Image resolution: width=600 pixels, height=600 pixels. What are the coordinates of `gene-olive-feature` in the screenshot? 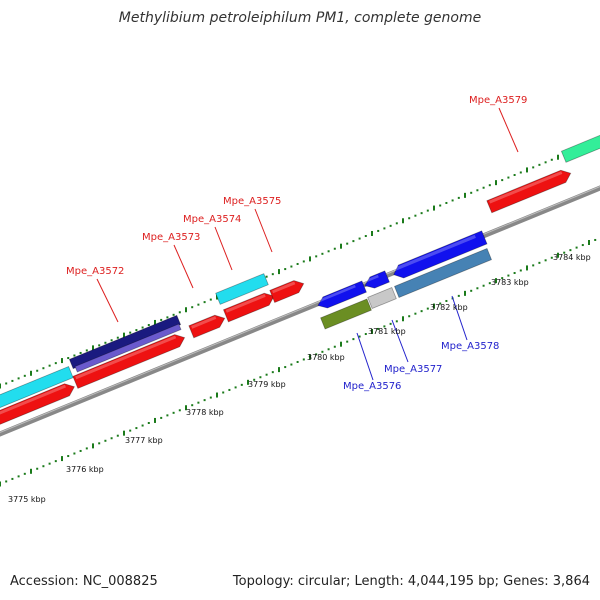 It's located at (346, 314).